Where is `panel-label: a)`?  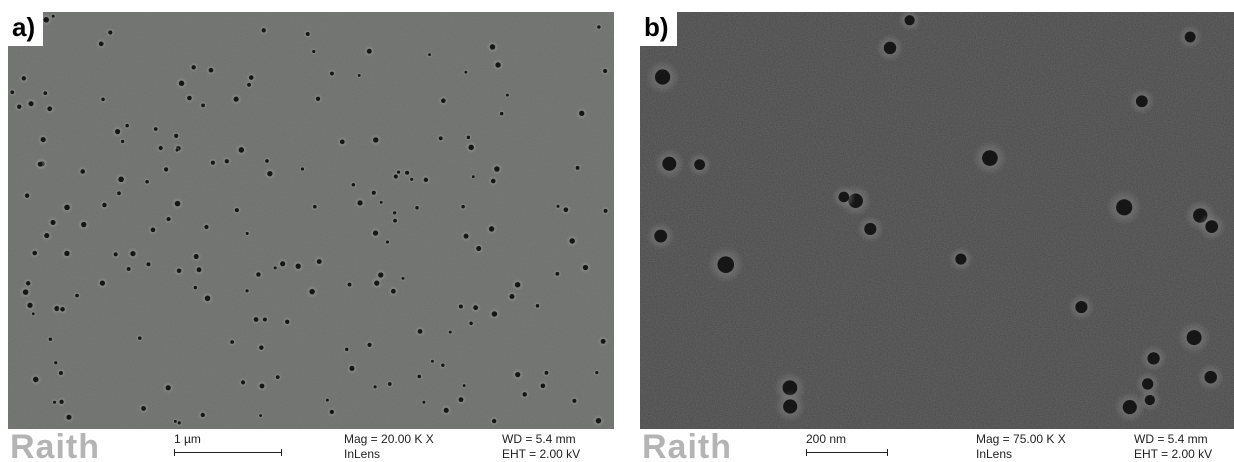
panel-label: a) is located at coordinates (26, 29).